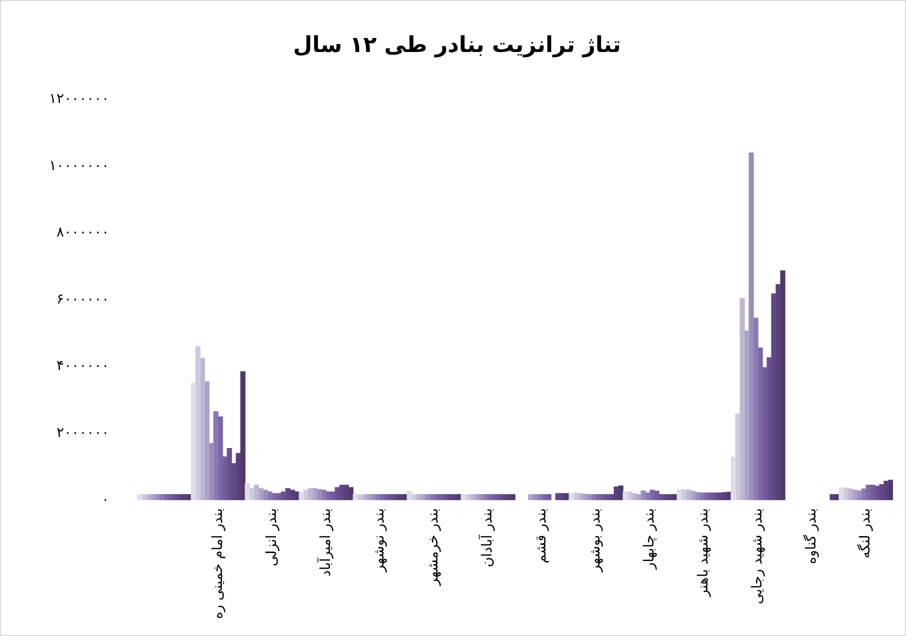  I want to click on x-tick-label: بندر امام خمینی ره, so click(218, 564).